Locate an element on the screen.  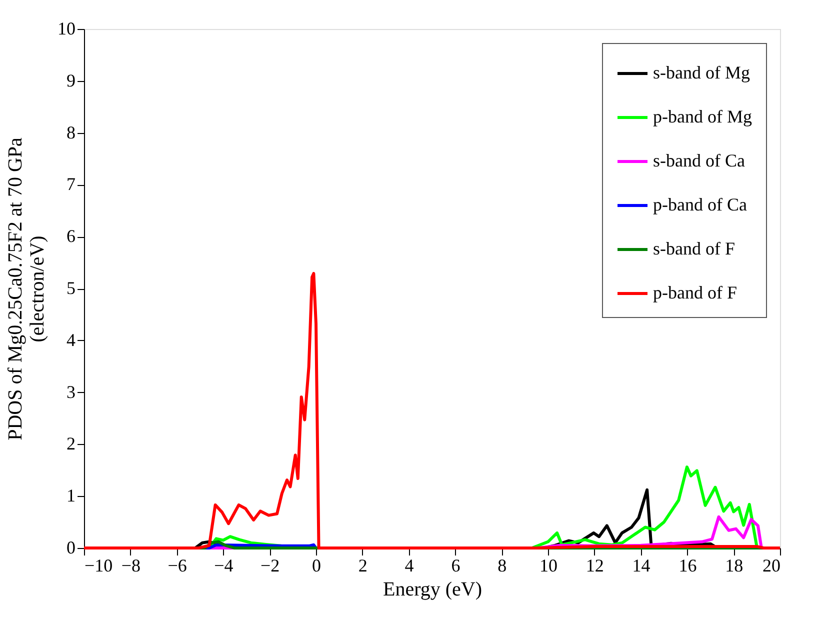
y-tick-label: 0 is located at coordinates (71, 548).